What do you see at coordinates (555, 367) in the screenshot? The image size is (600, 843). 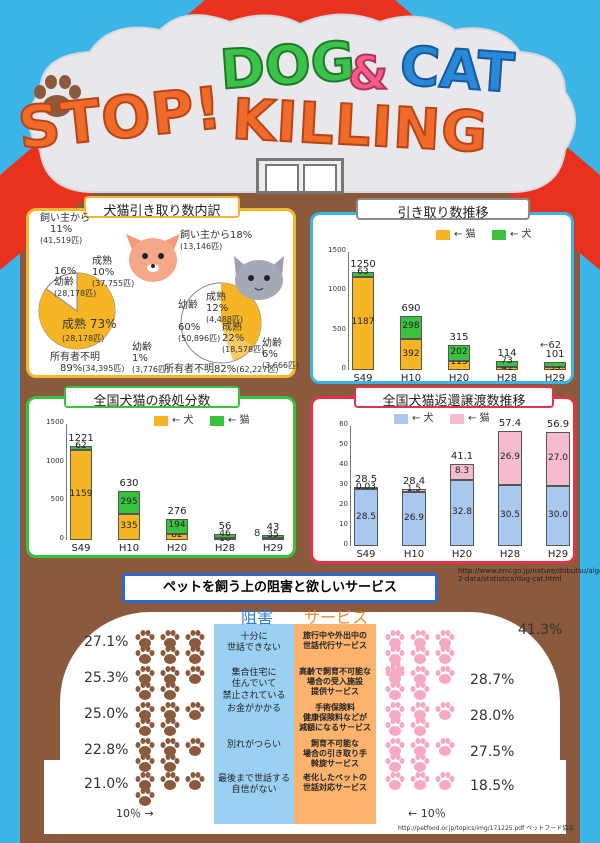 I see `bar-value-label: 39` at bounding box center [555, 367].